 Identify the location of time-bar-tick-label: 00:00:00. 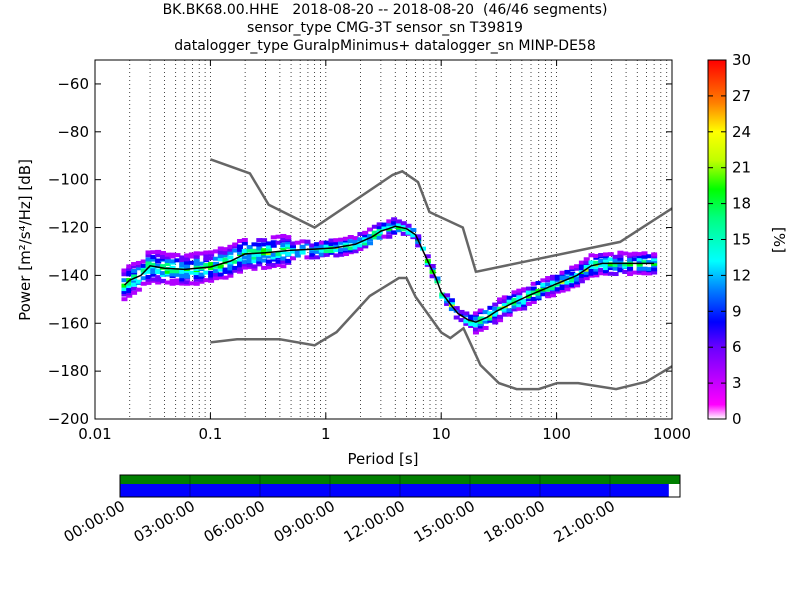
(94, 521).